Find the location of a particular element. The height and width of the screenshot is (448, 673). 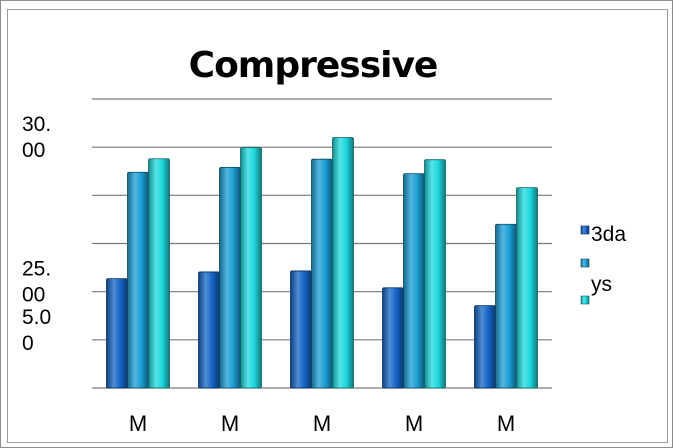

y-tick-label: 5.0 is located at coordinates (36, 317).